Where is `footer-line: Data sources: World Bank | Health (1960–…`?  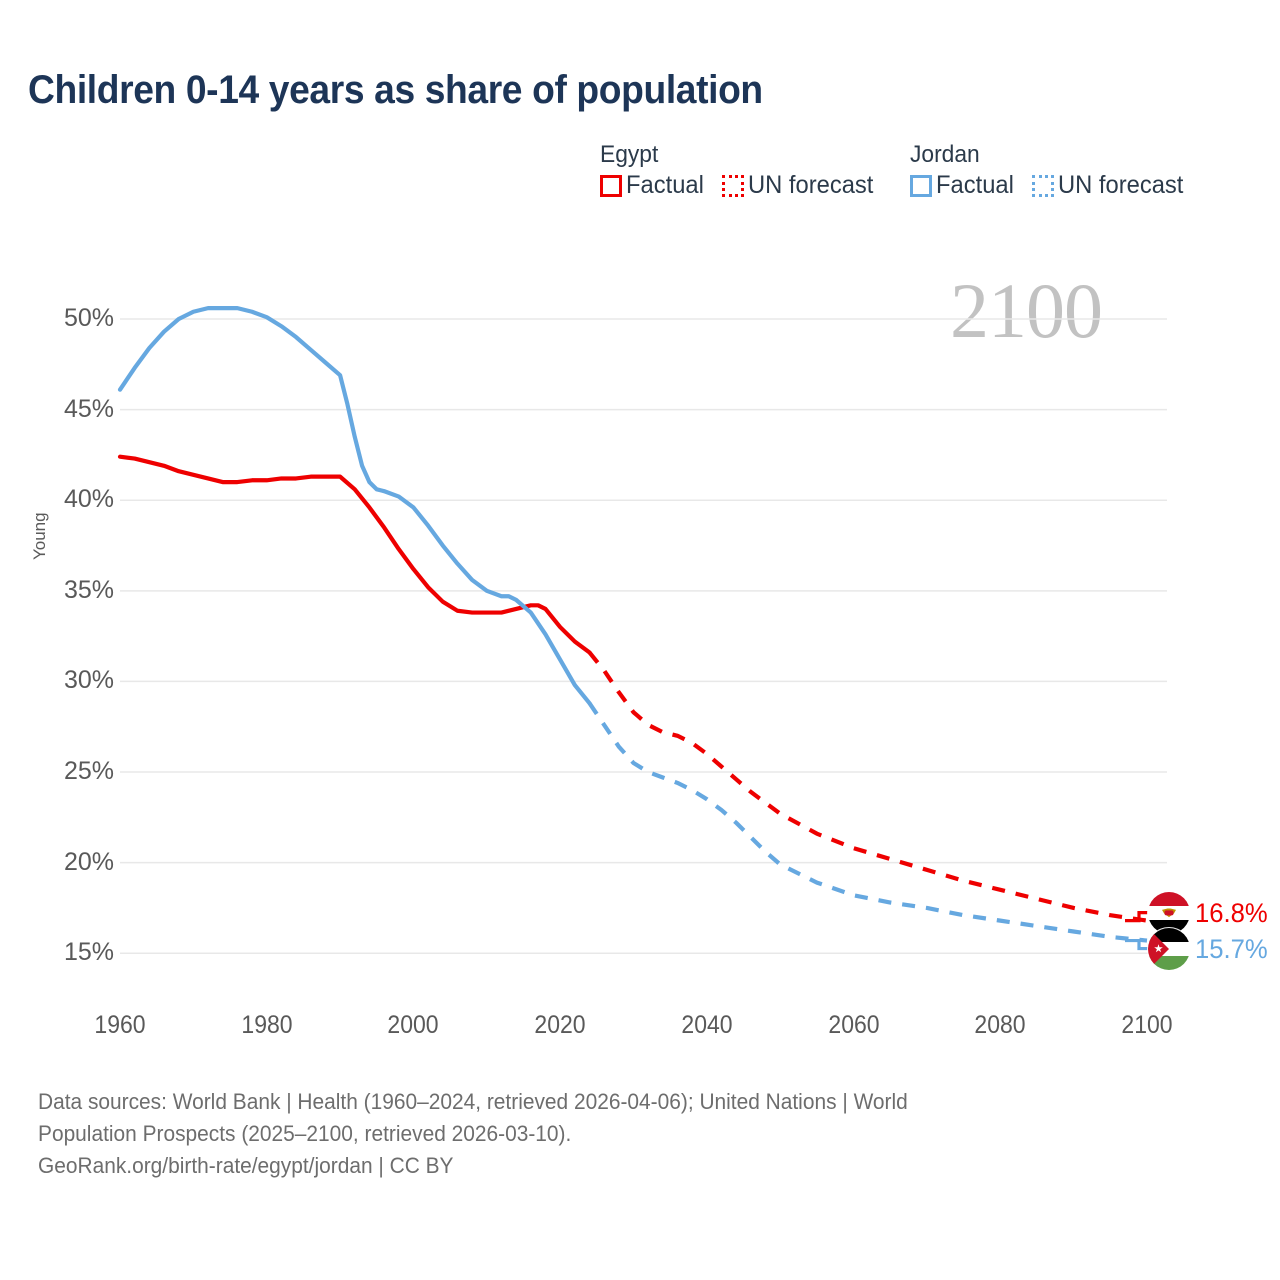 footer-line: Data sources: World Bank | Health (1960–… is located at coordinates (473, 1101).